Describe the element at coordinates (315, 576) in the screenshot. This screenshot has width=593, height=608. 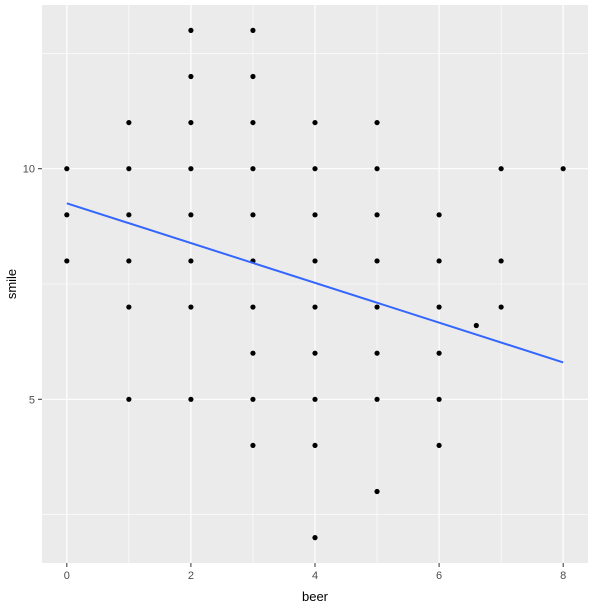
I see `x-tick-label: 4` at that location.